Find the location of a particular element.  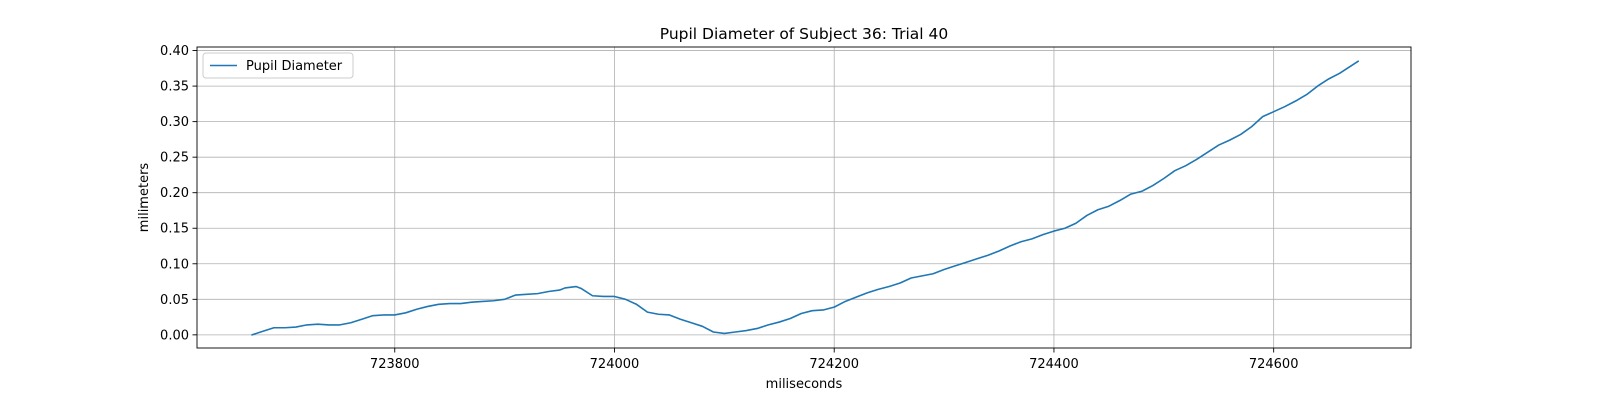

y-tick-label: 0.10 is located at coordinates (174, 264).